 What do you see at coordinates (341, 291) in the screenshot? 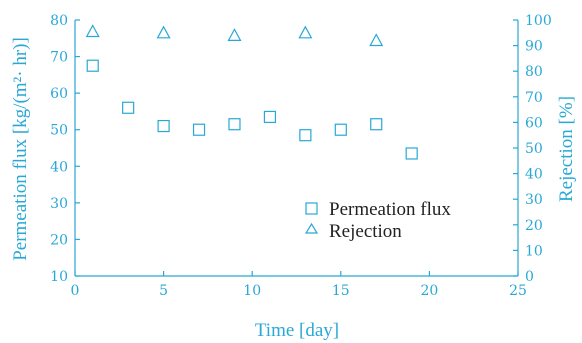
I see `x-tick-label: 15` at bounding box center [341, 291].